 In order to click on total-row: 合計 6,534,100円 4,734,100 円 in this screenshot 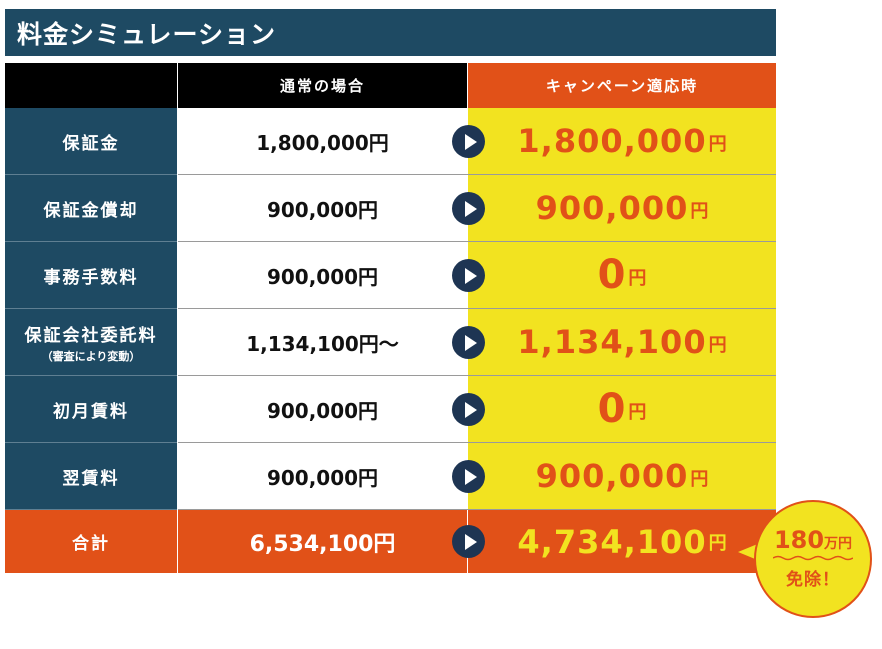, I will do `click(390, 541)`.